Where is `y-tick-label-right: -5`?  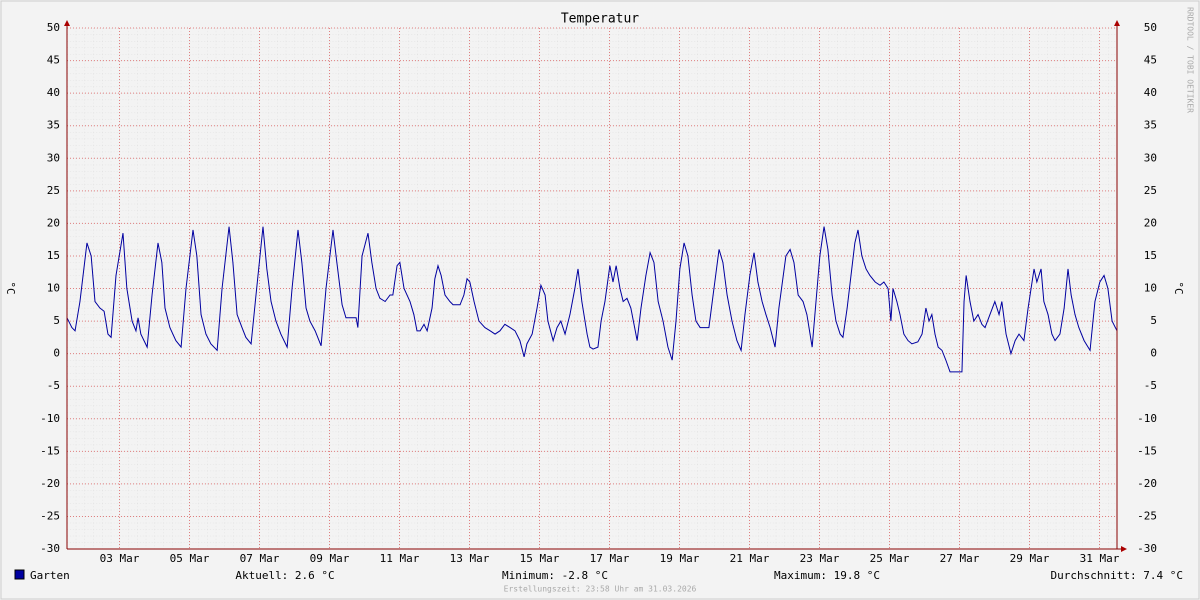
y-tick-label-right: -5 is located at coordinates (1150, 385).